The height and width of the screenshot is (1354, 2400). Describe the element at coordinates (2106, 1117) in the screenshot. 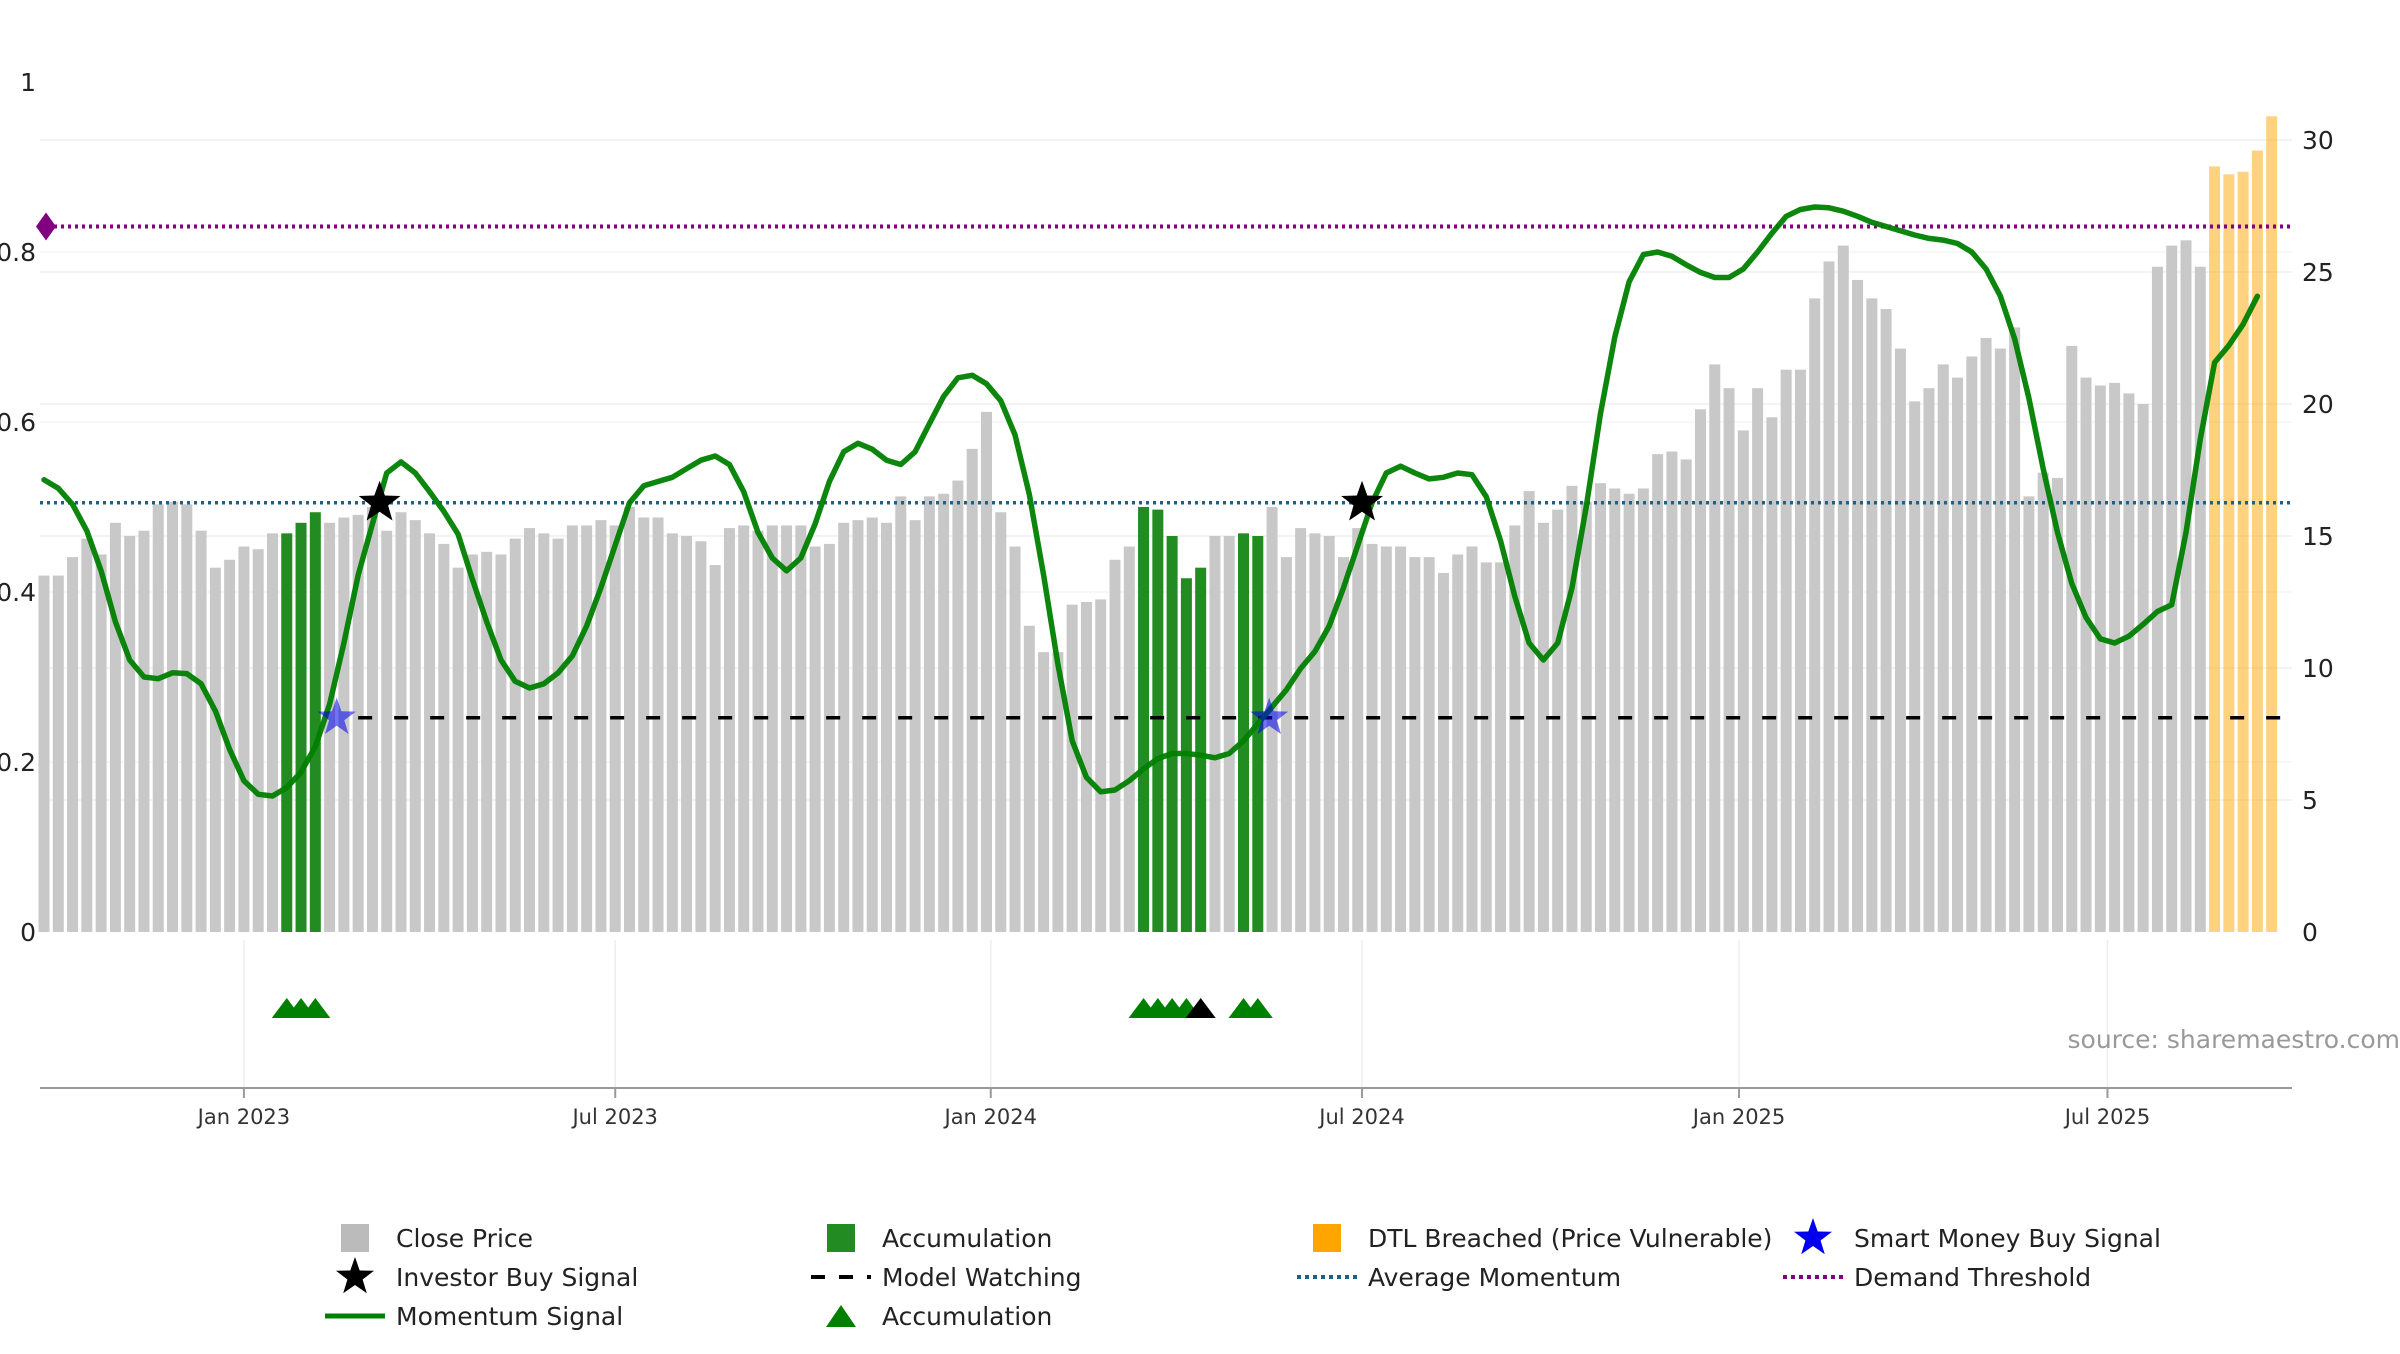

I see `x-axis-tick-label: Jul 2025` at that location.